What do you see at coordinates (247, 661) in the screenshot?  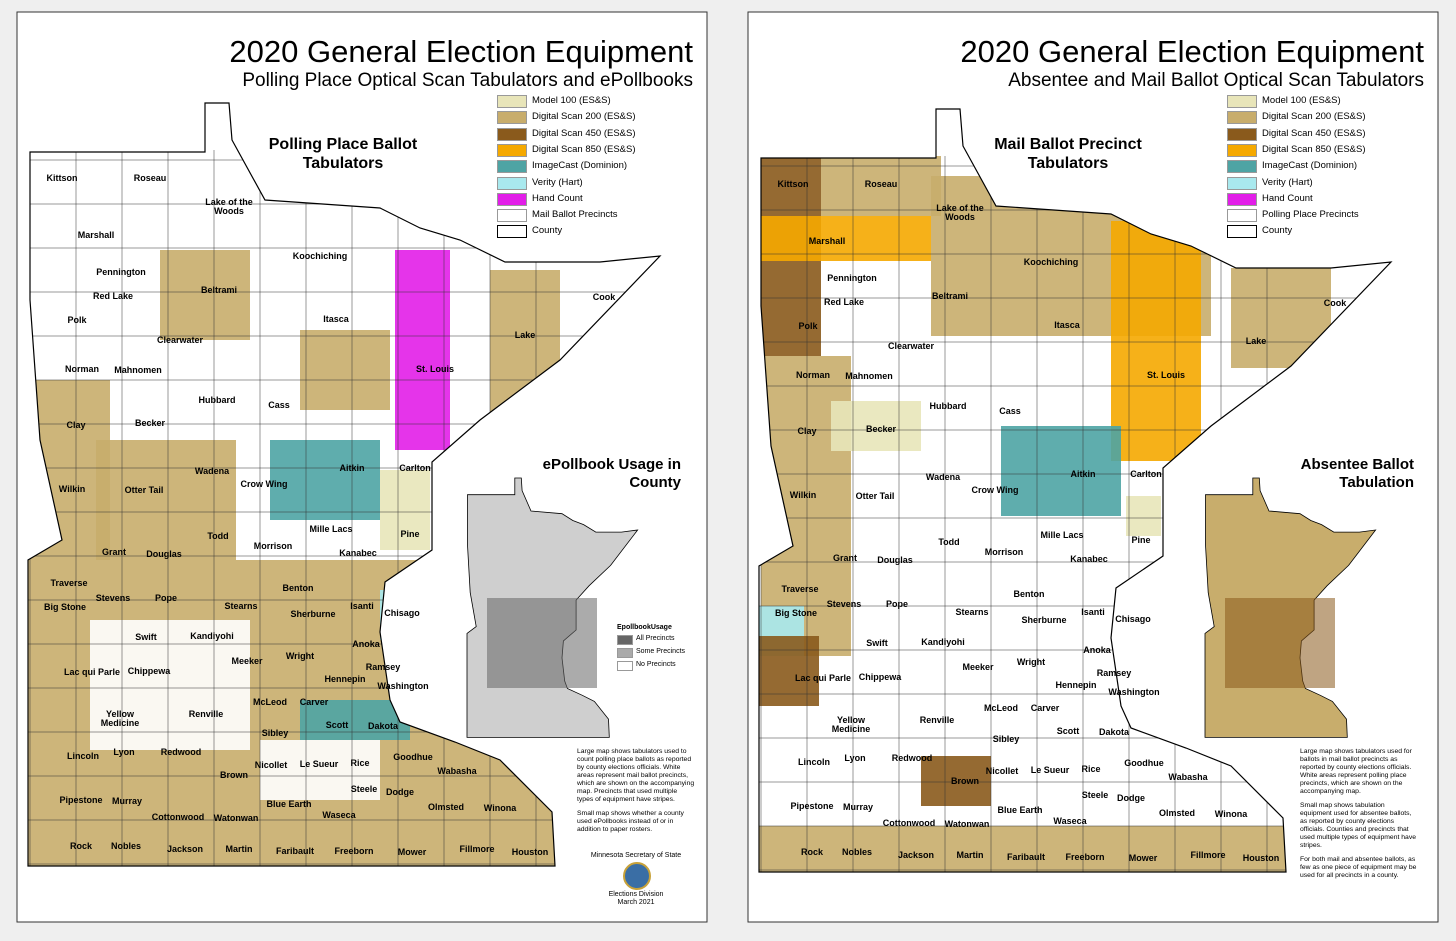 I see `county-label: Meeker` at bounding box center [247, 661].